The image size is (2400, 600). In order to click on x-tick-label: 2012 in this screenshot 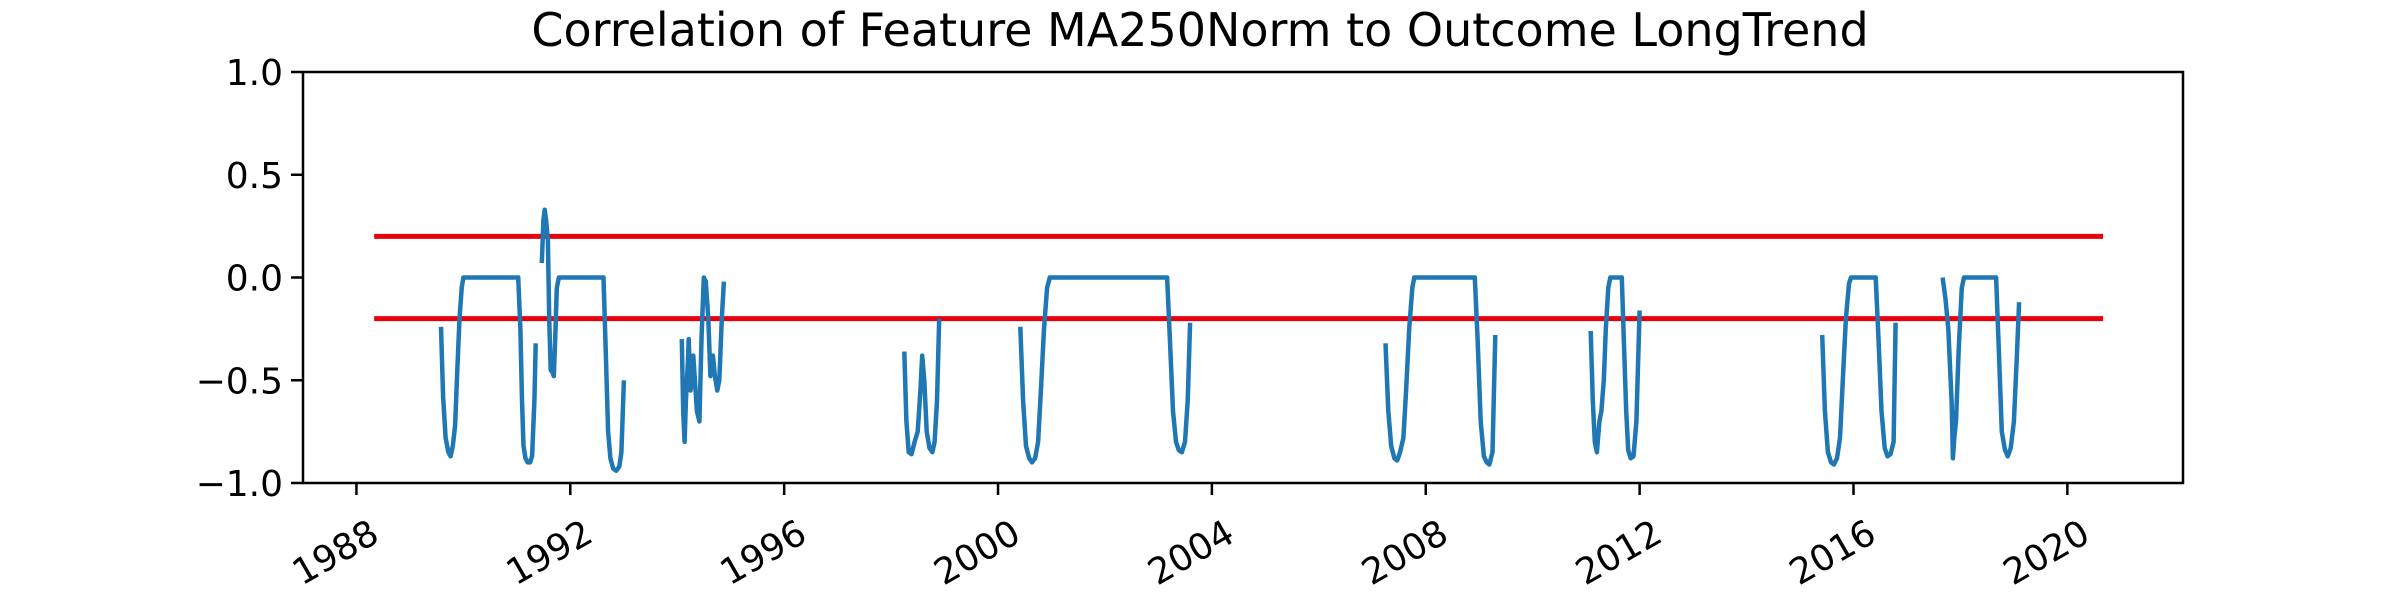, I will do `click(1619, 552)`.